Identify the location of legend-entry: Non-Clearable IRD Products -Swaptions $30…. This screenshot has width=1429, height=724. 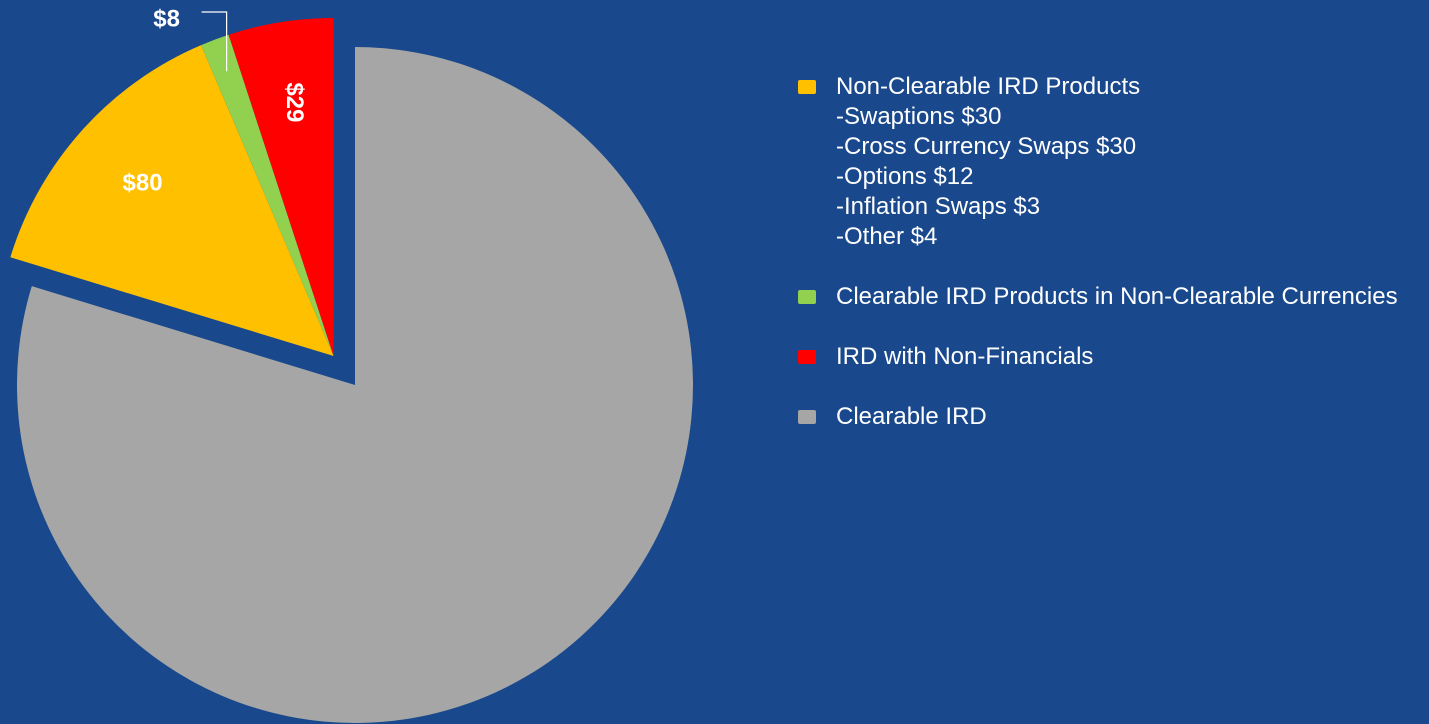
(1108, 162).